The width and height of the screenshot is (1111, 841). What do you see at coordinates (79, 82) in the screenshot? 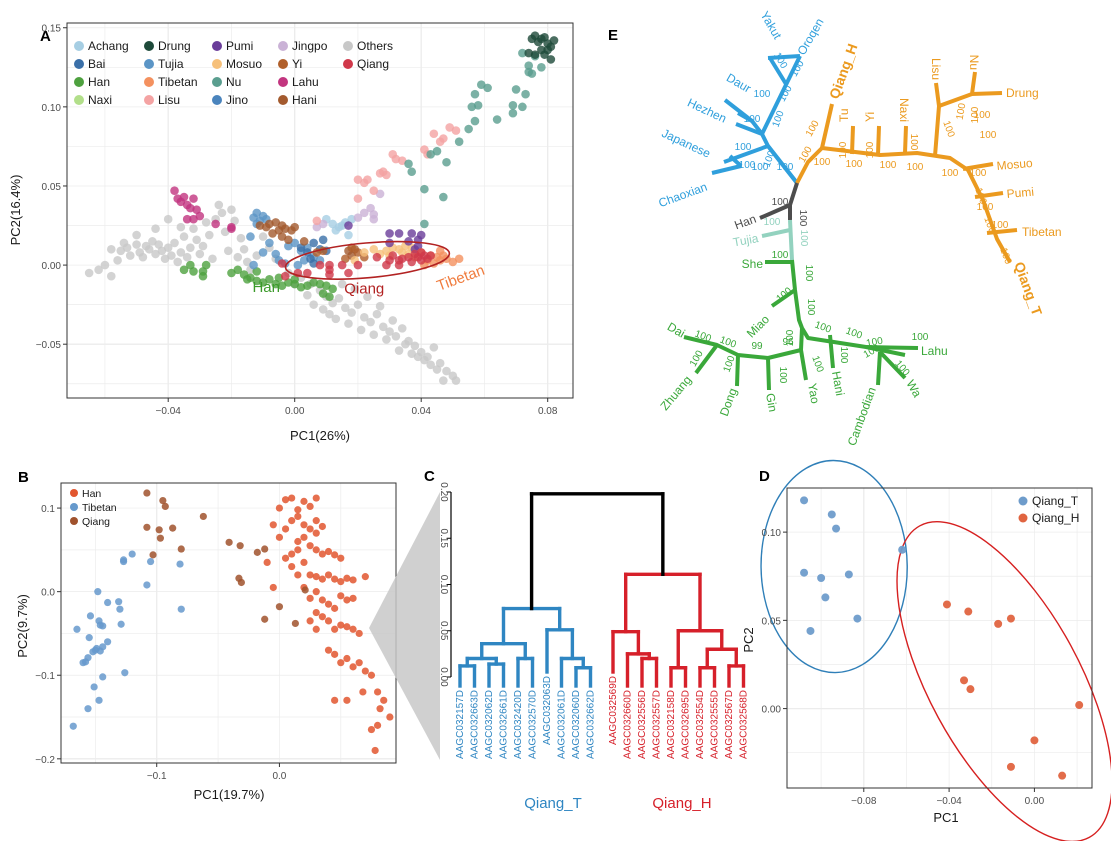
I see `legend-marker-han` at bounding box center [79, 82].